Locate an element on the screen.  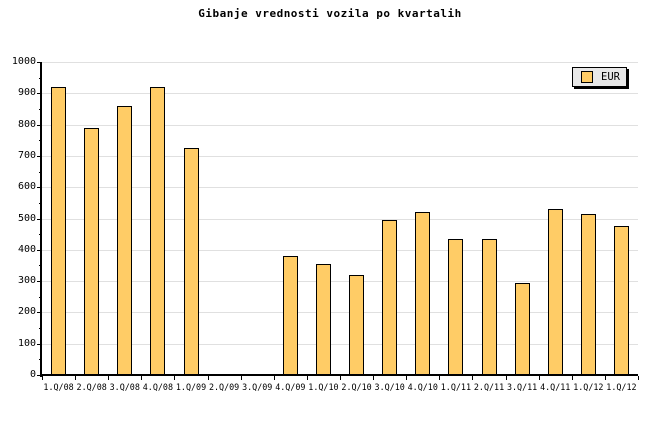
y-tick-label: 300 is located at coordinates (26, 281).